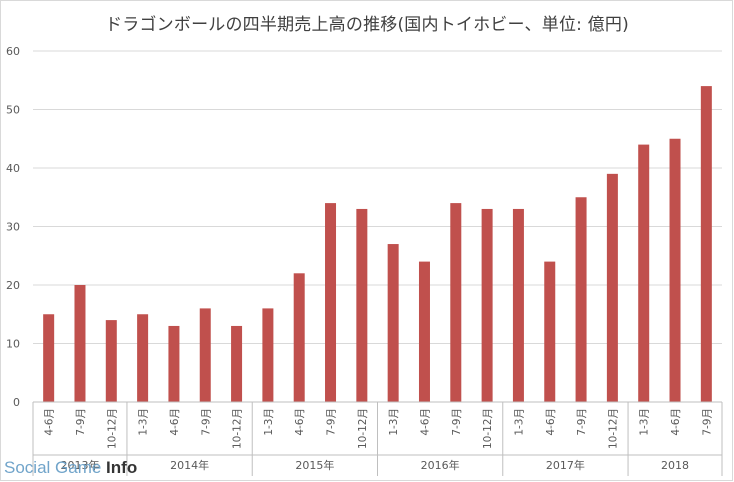 The image size is (734, 482). Describe the element at coordinates (13, 344) in the screenshot. I see `y-tick-label: 10` at that location.